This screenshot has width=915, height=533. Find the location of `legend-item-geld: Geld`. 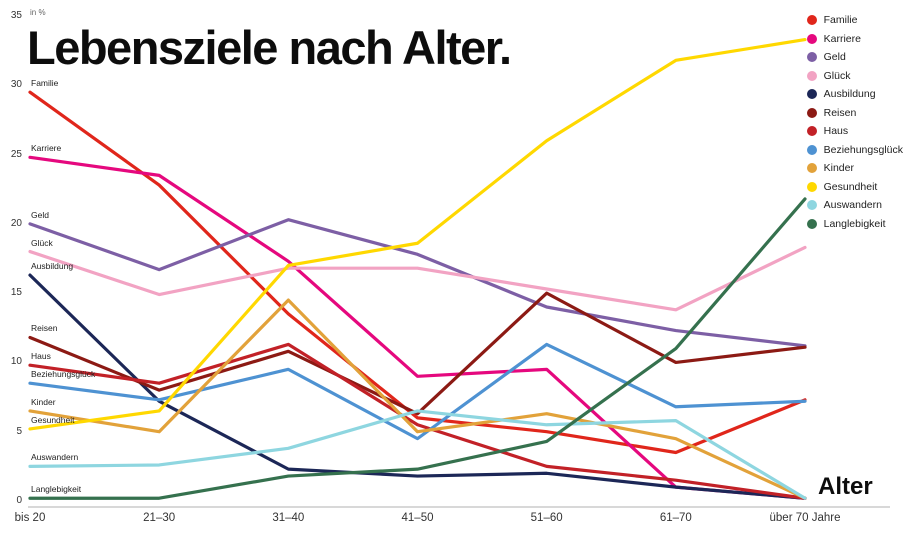

legend-item-geld: Geld is located at coordinates (854, 57).